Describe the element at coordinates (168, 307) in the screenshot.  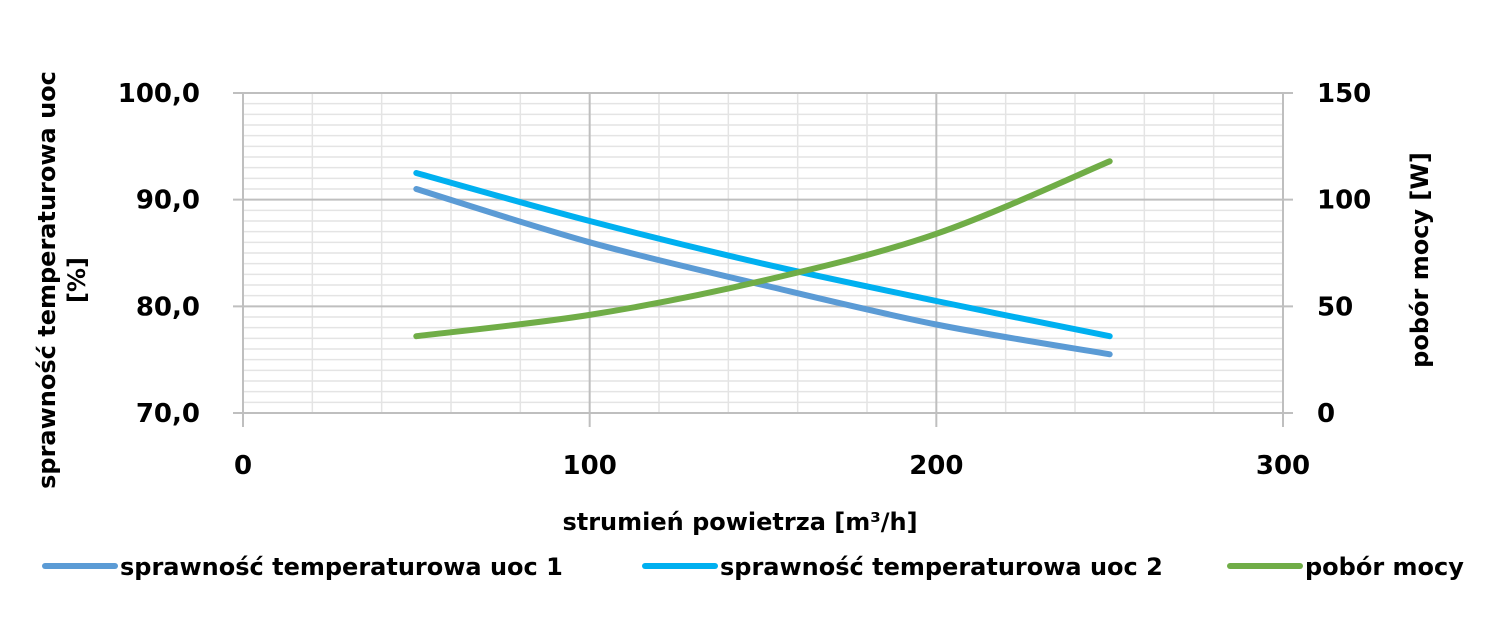
I see `y-tick-label: 80,0` at that location.